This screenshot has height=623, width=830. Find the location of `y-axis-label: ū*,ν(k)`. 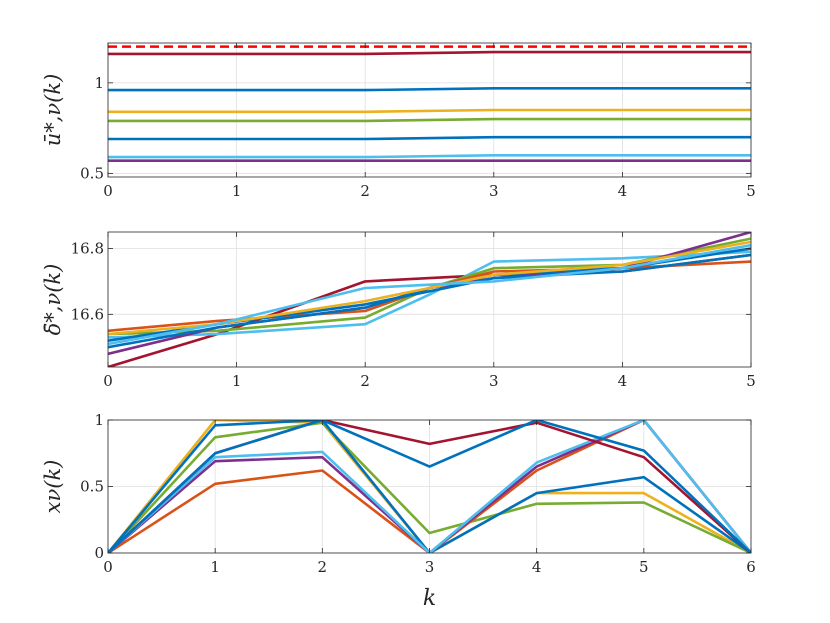

y-axis-label: ū*,ν(k) is located at coordinates (53, 110).